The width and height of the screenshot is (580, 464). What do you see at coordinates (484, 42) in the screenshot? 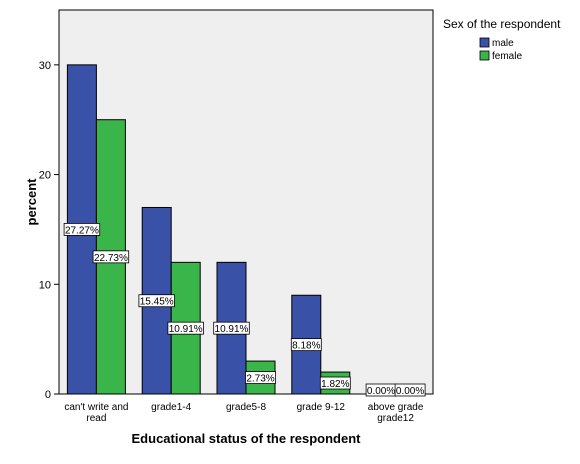
I see `legend-swatch-male` at bounding box center [484, 42].